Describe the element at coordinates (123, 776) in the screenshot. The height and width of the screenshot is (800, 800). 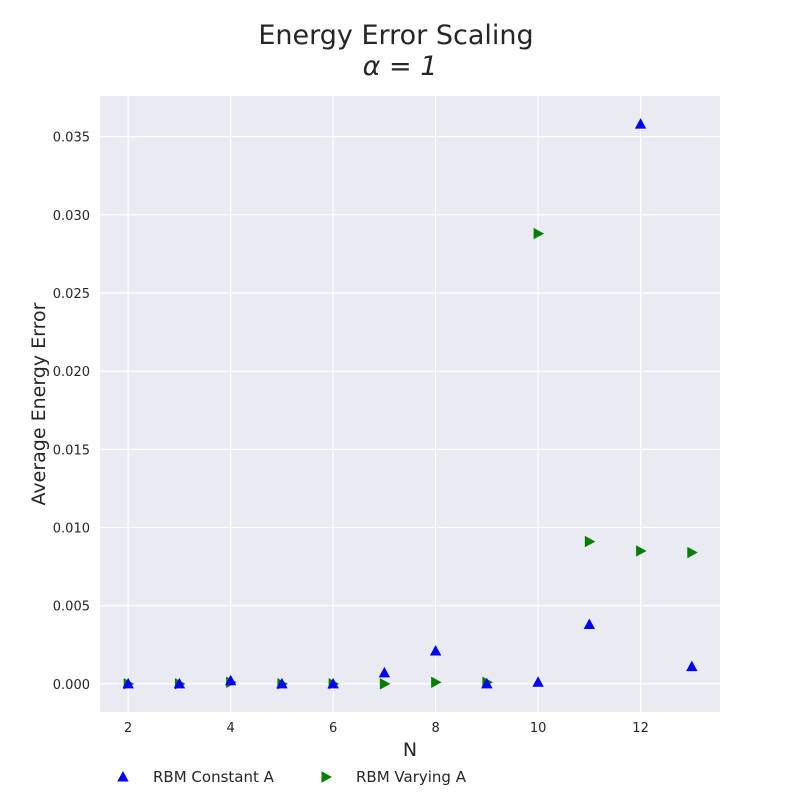
I see `legend-marker-constant-a` at that location.